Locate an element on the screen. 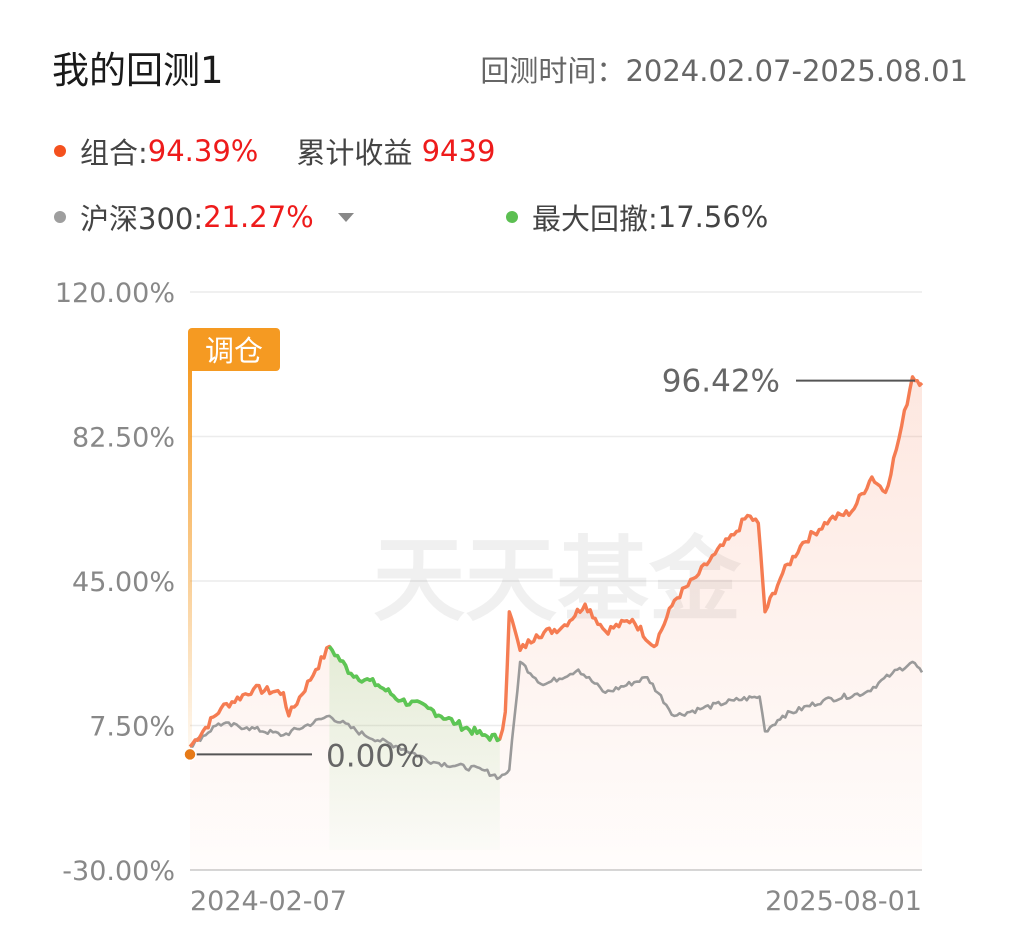  benchmark-line is located at coordinates (556, 720).